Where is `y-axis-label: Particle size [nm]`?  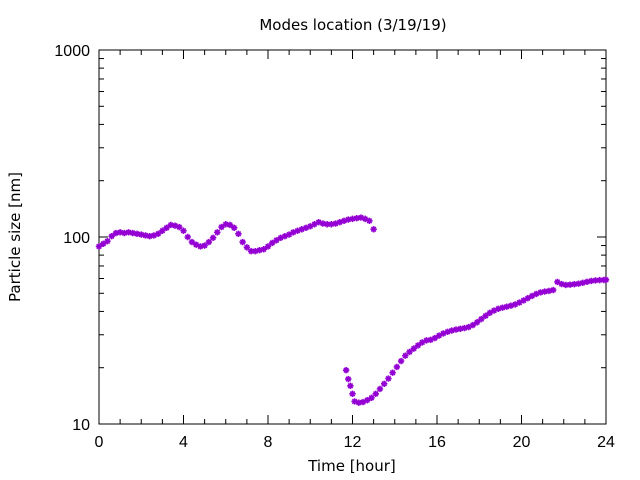 y-axis-label: Particle size [nm] is located at coordinates (15, 237).